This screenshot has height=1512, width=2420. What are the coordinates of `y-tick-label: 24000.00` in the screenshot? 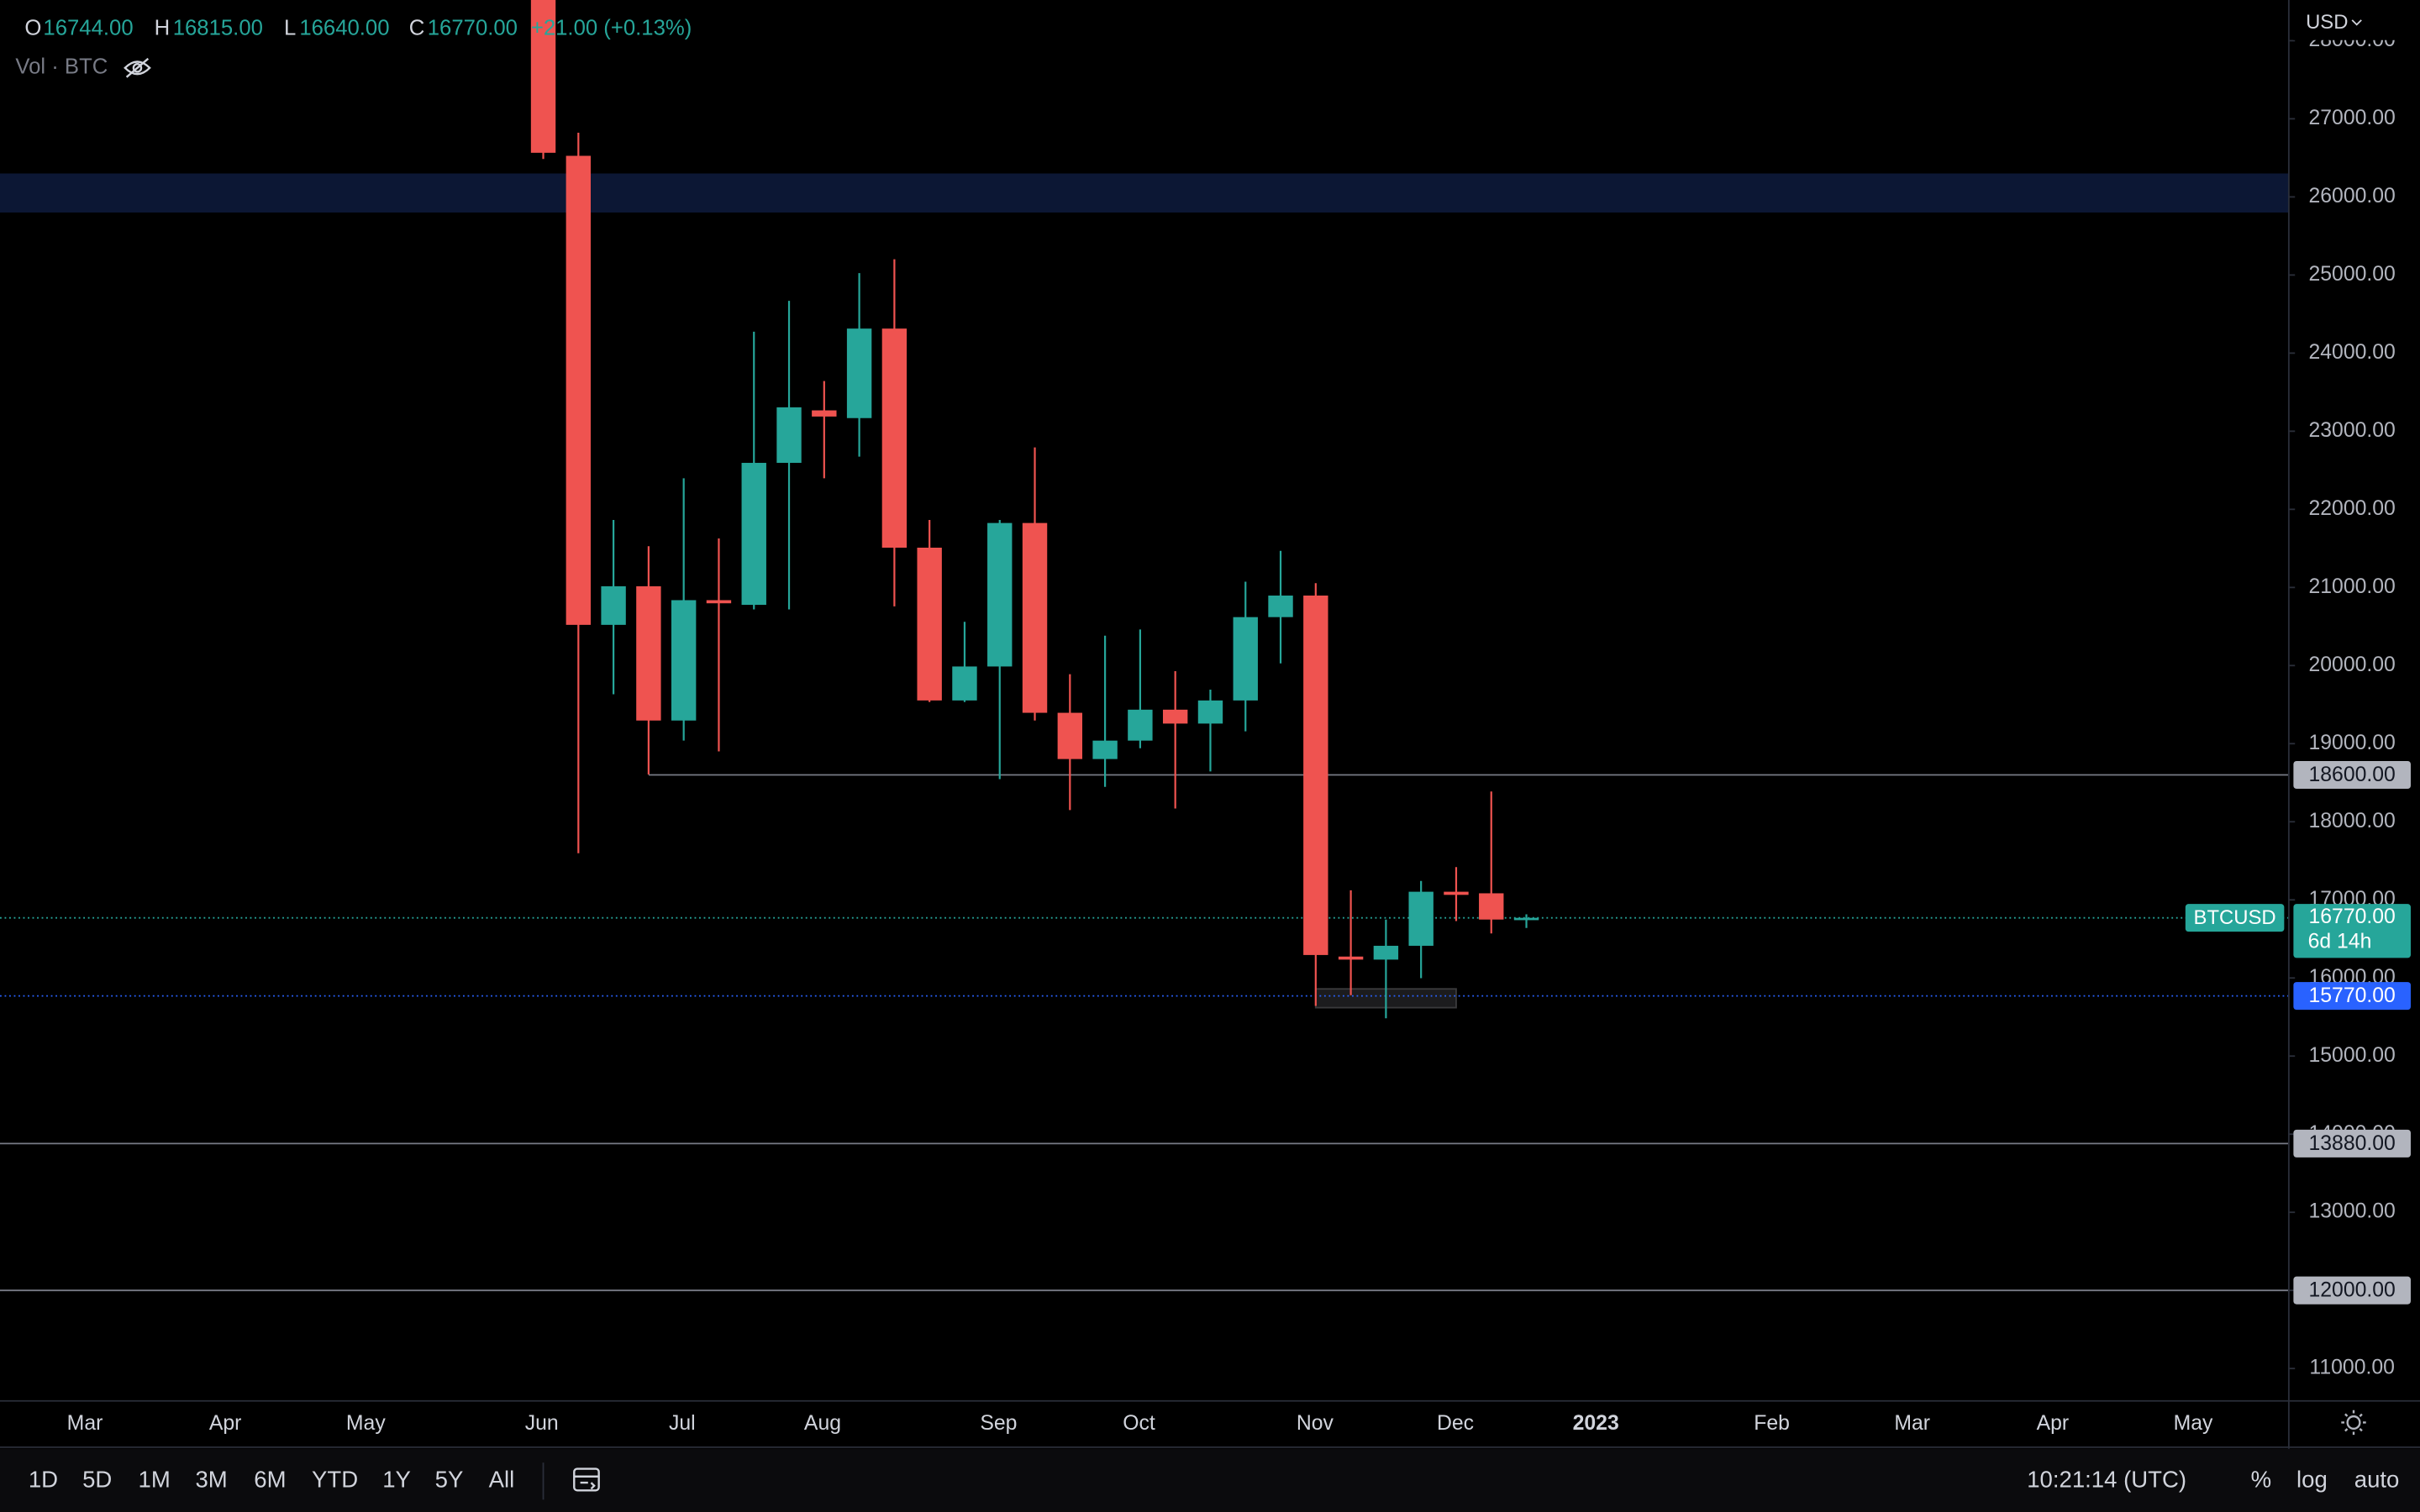 It's located at (2351, 352).